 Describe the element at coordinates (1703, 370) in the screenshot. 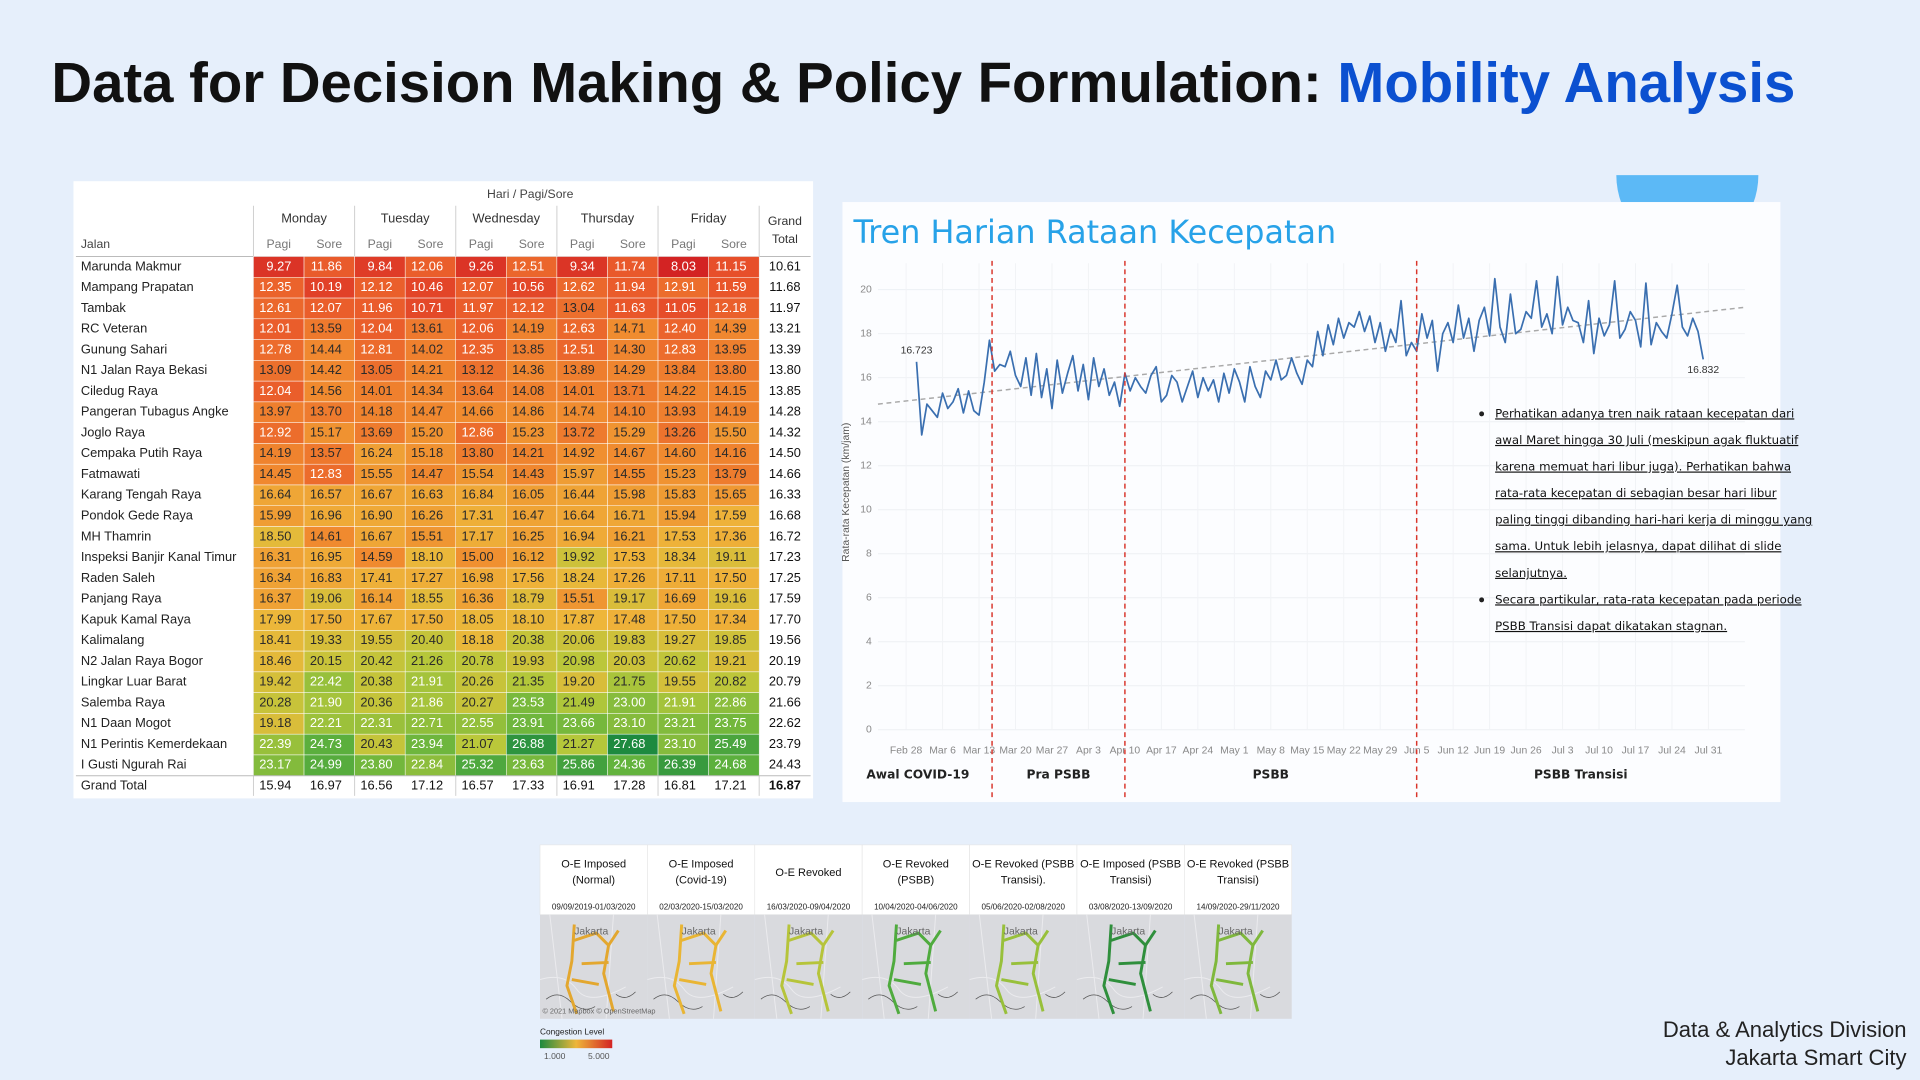

I see `point-annotation: 16.832` at that location.